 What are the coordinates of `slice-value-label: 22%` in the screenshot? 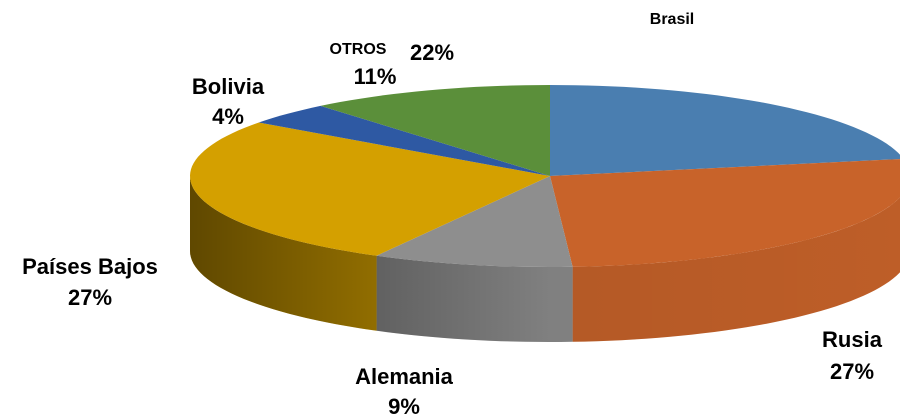 It's located at (432, 52).